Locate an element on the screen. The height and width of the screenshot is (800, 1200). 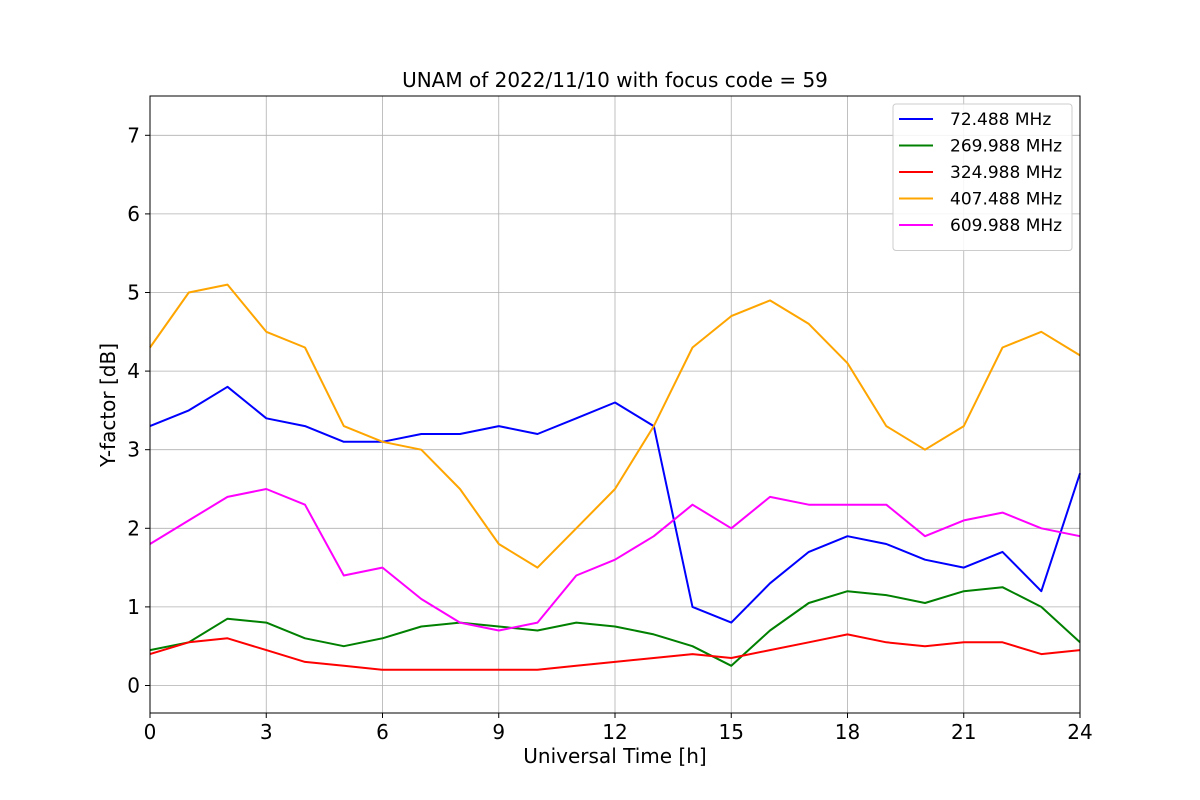
legend-label-1: 269.988 MHz is located at coordinates (1006, 147).